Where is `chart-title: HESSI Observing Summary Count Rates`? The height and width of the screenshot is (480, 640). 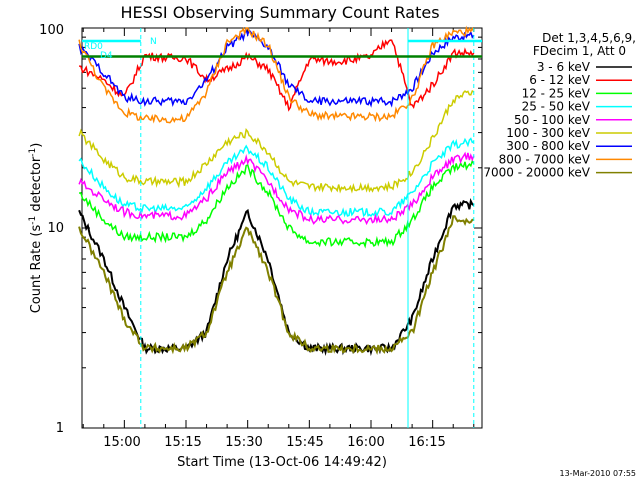 chart-title: HESSI Observing Summary Count Rates is located at coordinates (279, 12).